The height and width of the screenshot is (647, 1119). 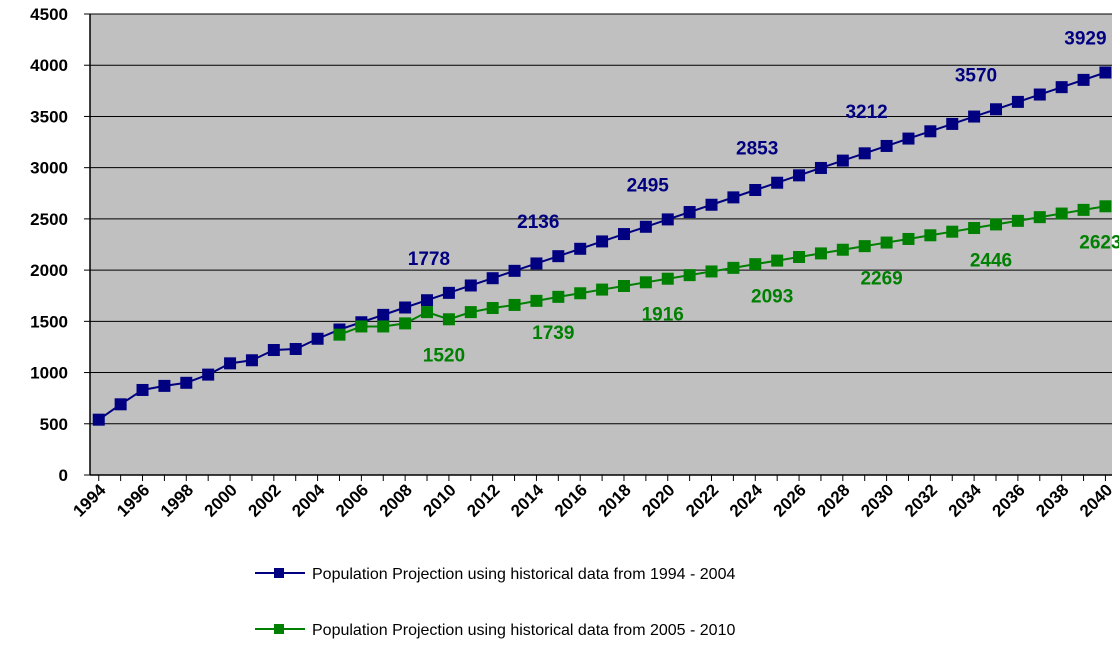 I want to click on data-label: 2136, so click(x=538, y=222).